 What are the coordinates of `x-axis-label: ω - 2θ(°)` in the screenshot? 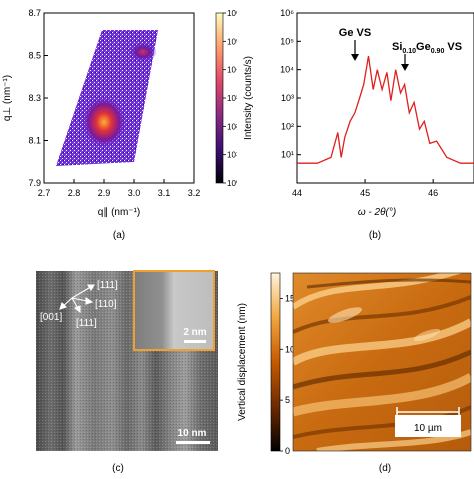 It's located at (377, 212).